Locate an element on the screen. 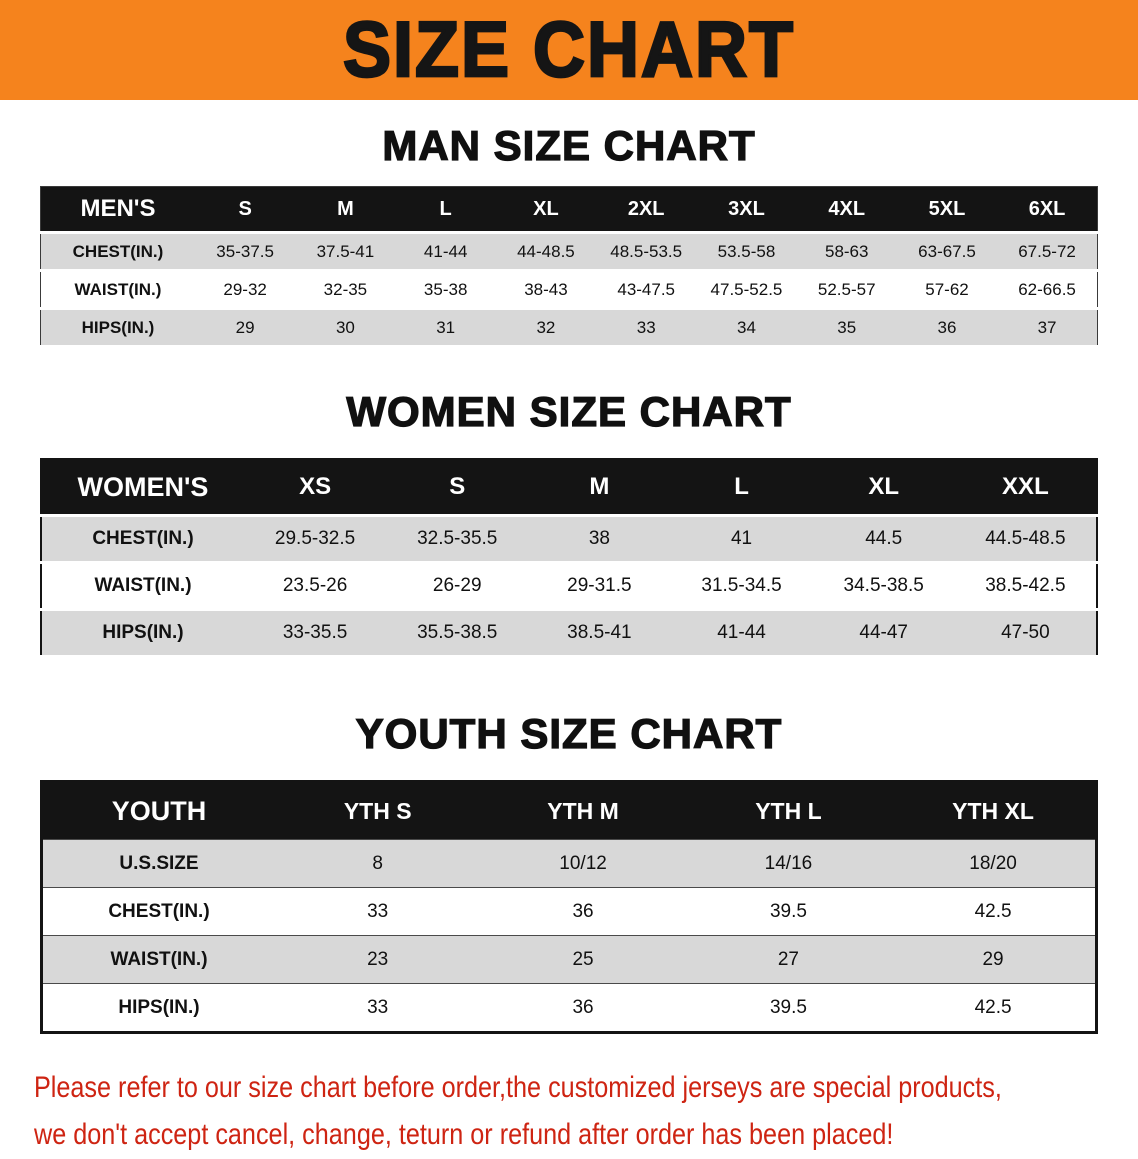 The image size is (1138, 1159). size-value-cell: 57-62 is located at coordinates (947, 289).